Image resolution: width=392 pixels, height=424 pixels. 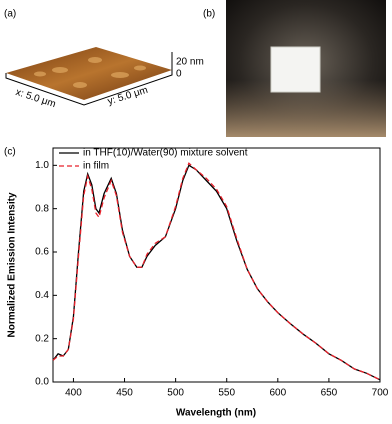 I want to click on y-tick-label: 1.0, so click(x=42, y=165).